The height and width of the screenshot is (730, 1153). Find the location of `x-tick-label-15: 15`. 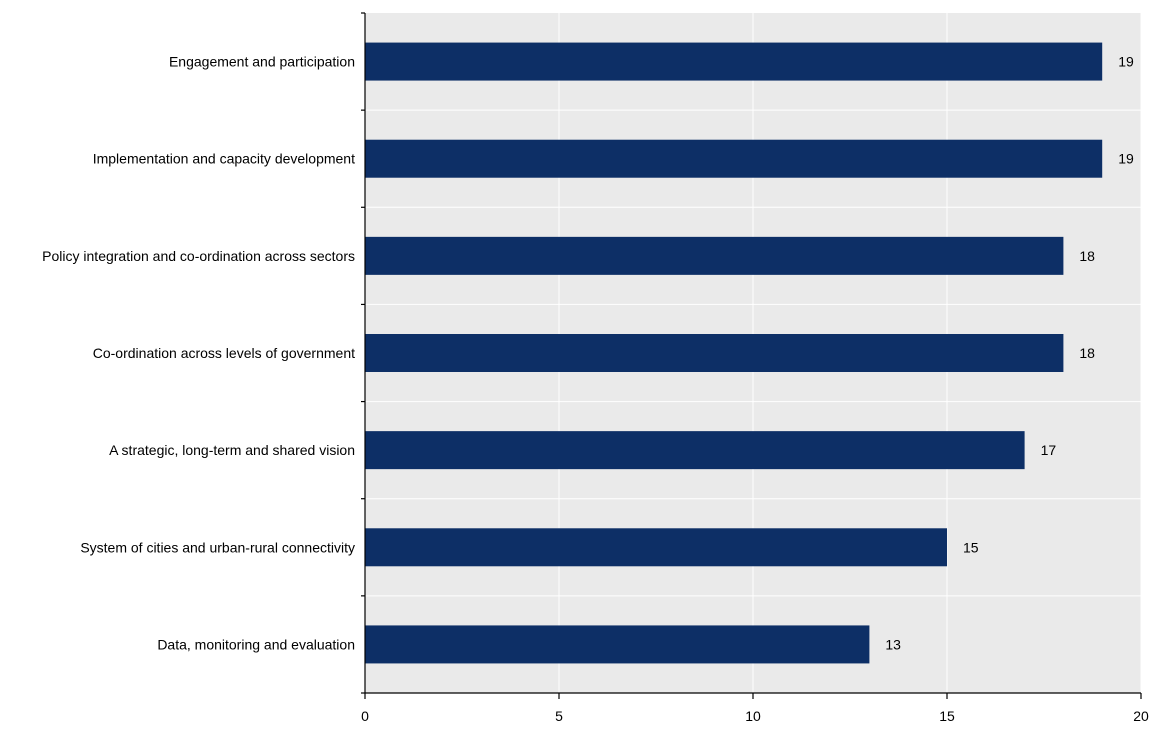

x-tick-label-15: 15 is located at coordinates (947, 716).